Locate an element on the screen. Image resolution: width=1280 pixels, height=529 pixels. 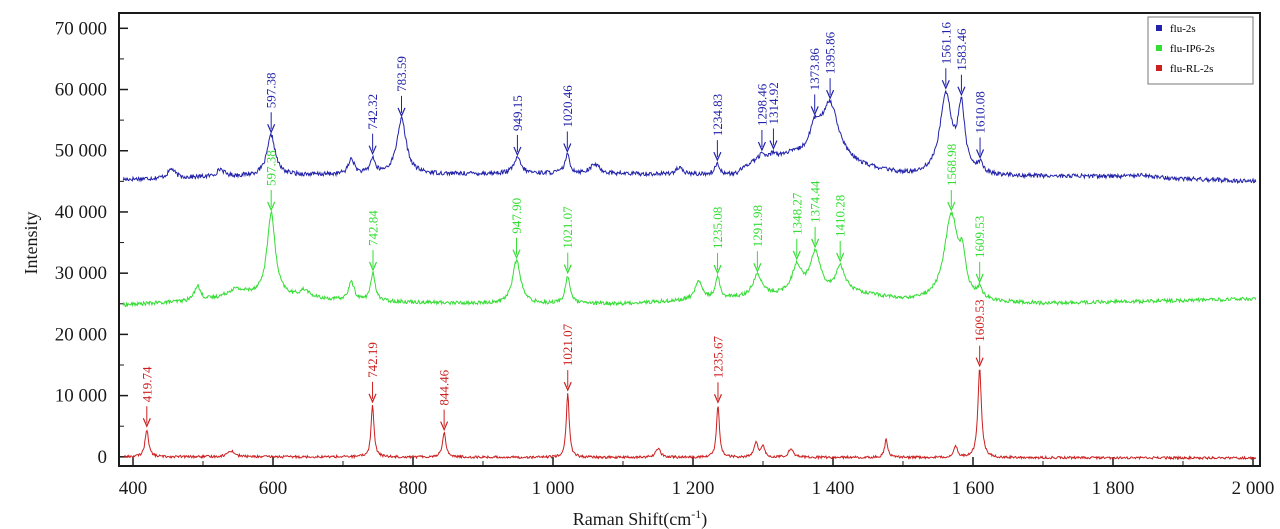
peak-label: 844.46 is located at coordinates (444, 387).